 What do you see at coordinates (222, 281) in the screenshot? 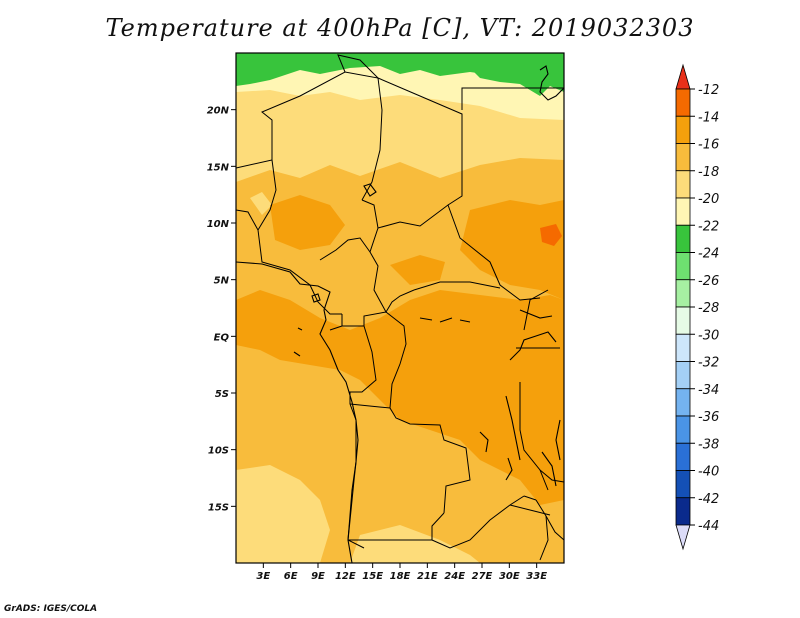
I see `lat-tick-label: 5N` at bounding box center [222, 281].